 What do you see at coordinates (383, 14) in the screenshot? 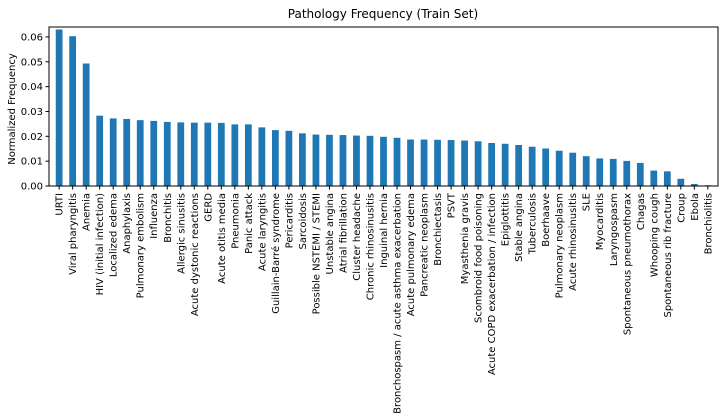
I see `chart-title: Pathology Frequency (Train Set)` at bounding box center [383, 14].